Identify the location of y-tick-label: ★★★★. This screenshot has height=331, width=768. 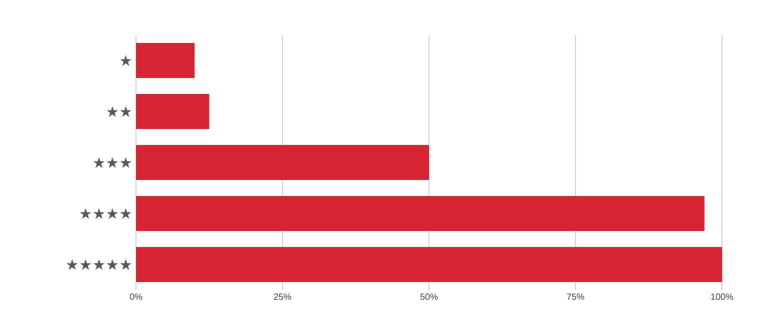
(106, 213).